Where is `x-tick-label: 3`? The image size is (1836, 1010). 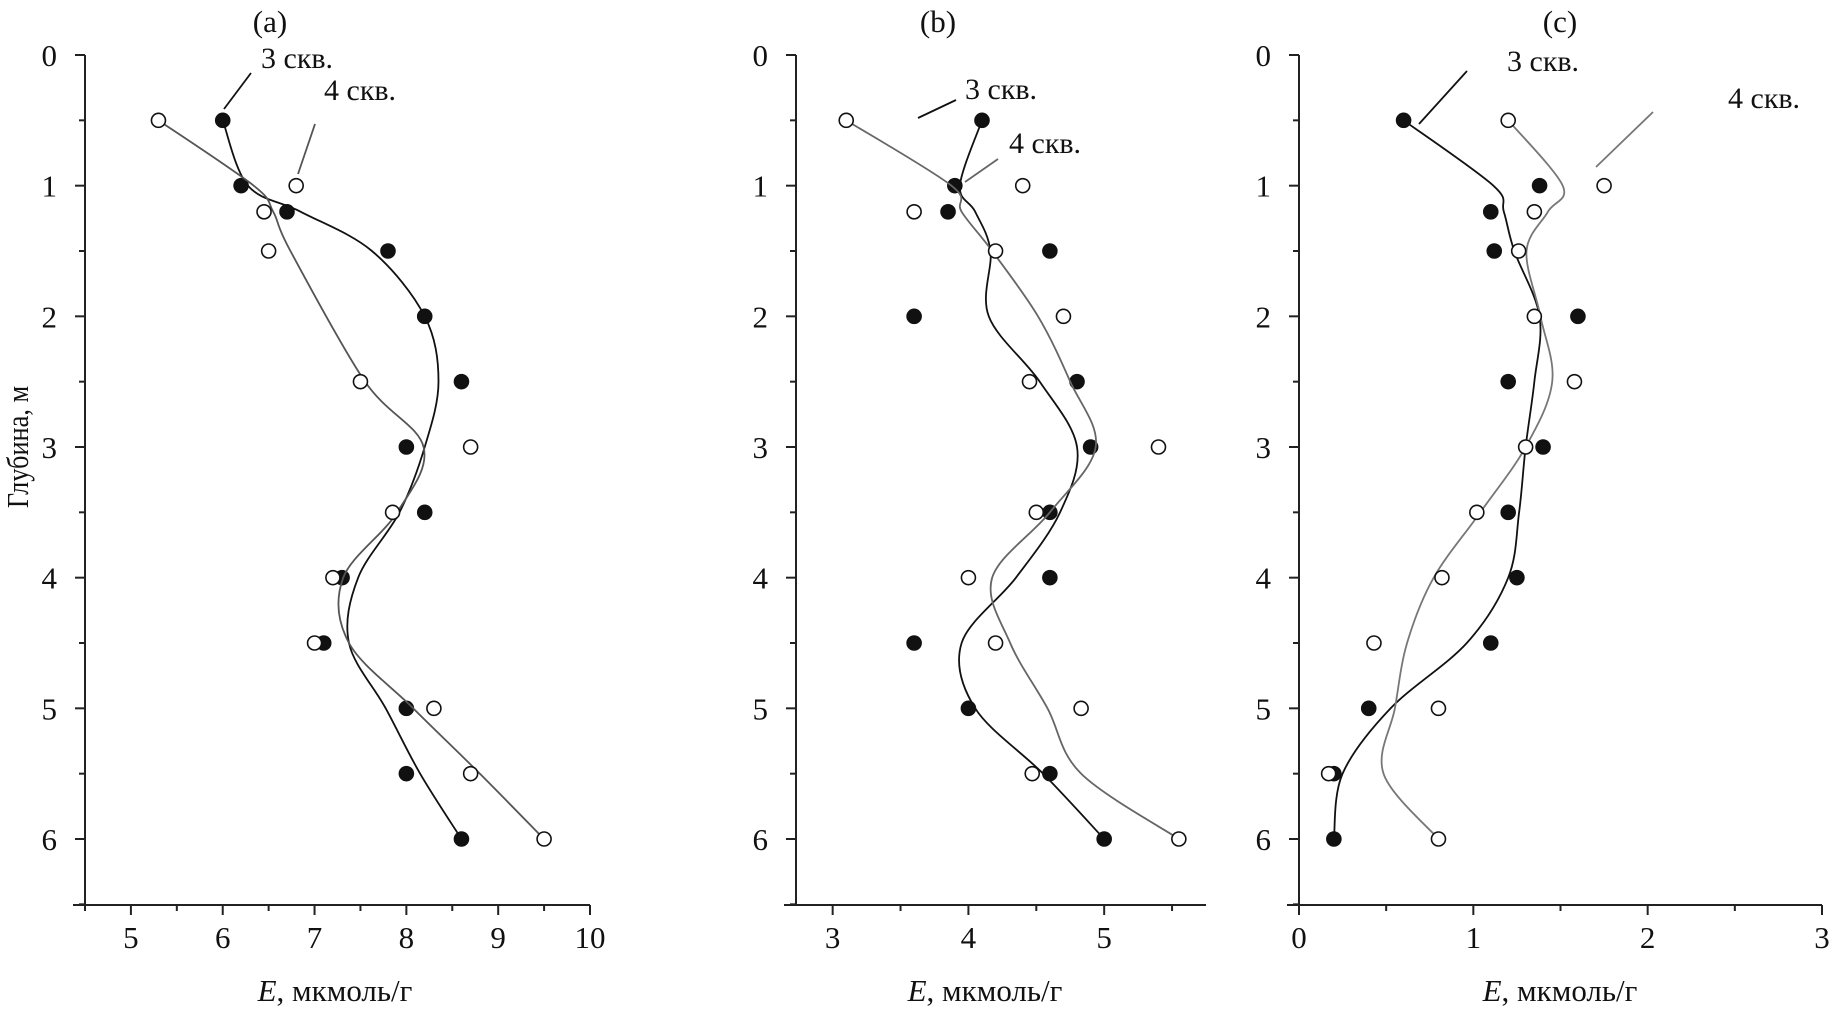 x-tick-label: 3 is located at coordinates (833, 937).